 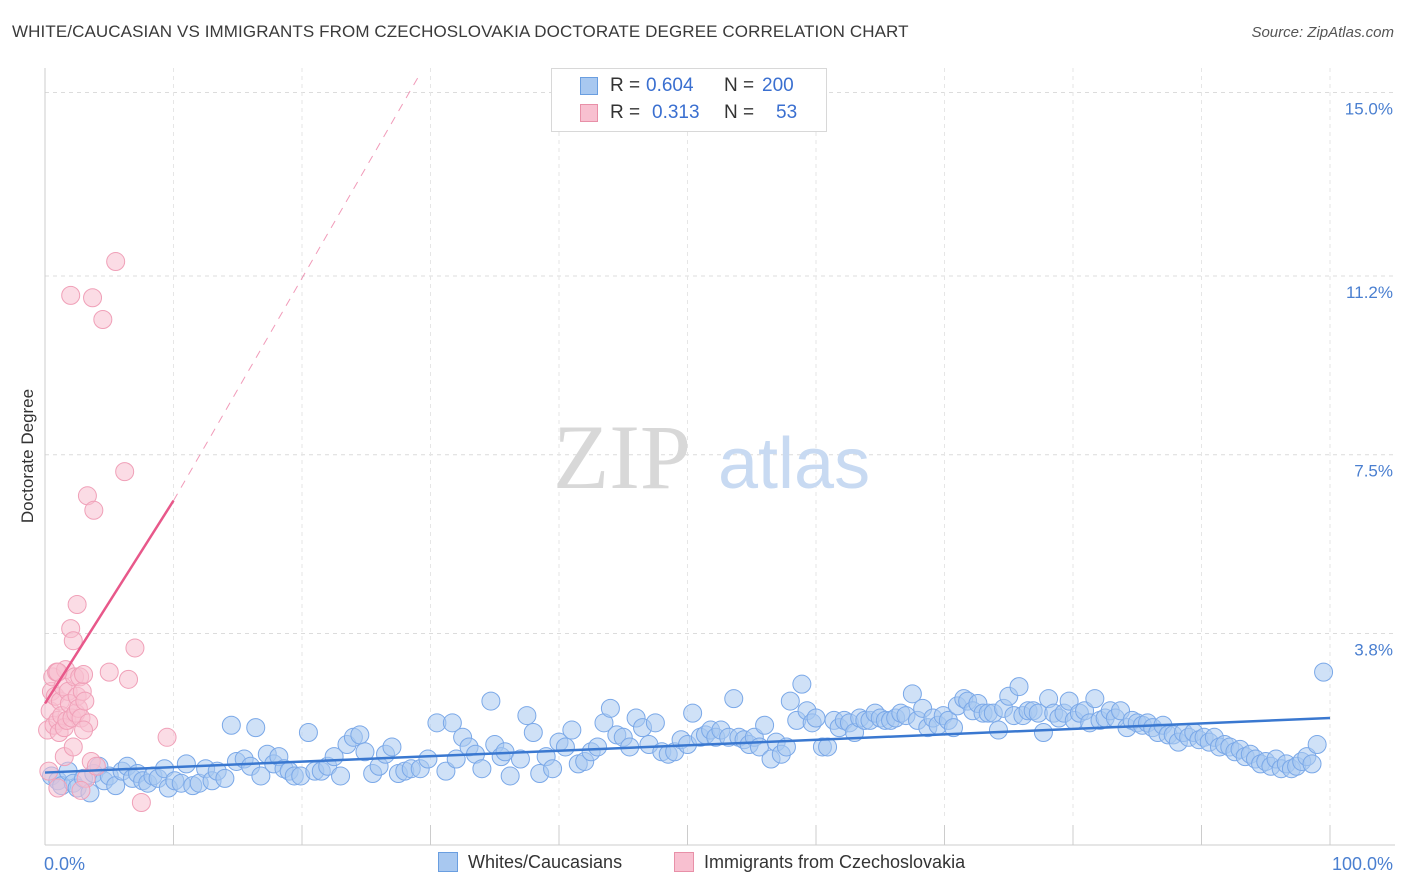 I want to click on x-tick-label-max: 100.0%, so click(x=1362, y=864).